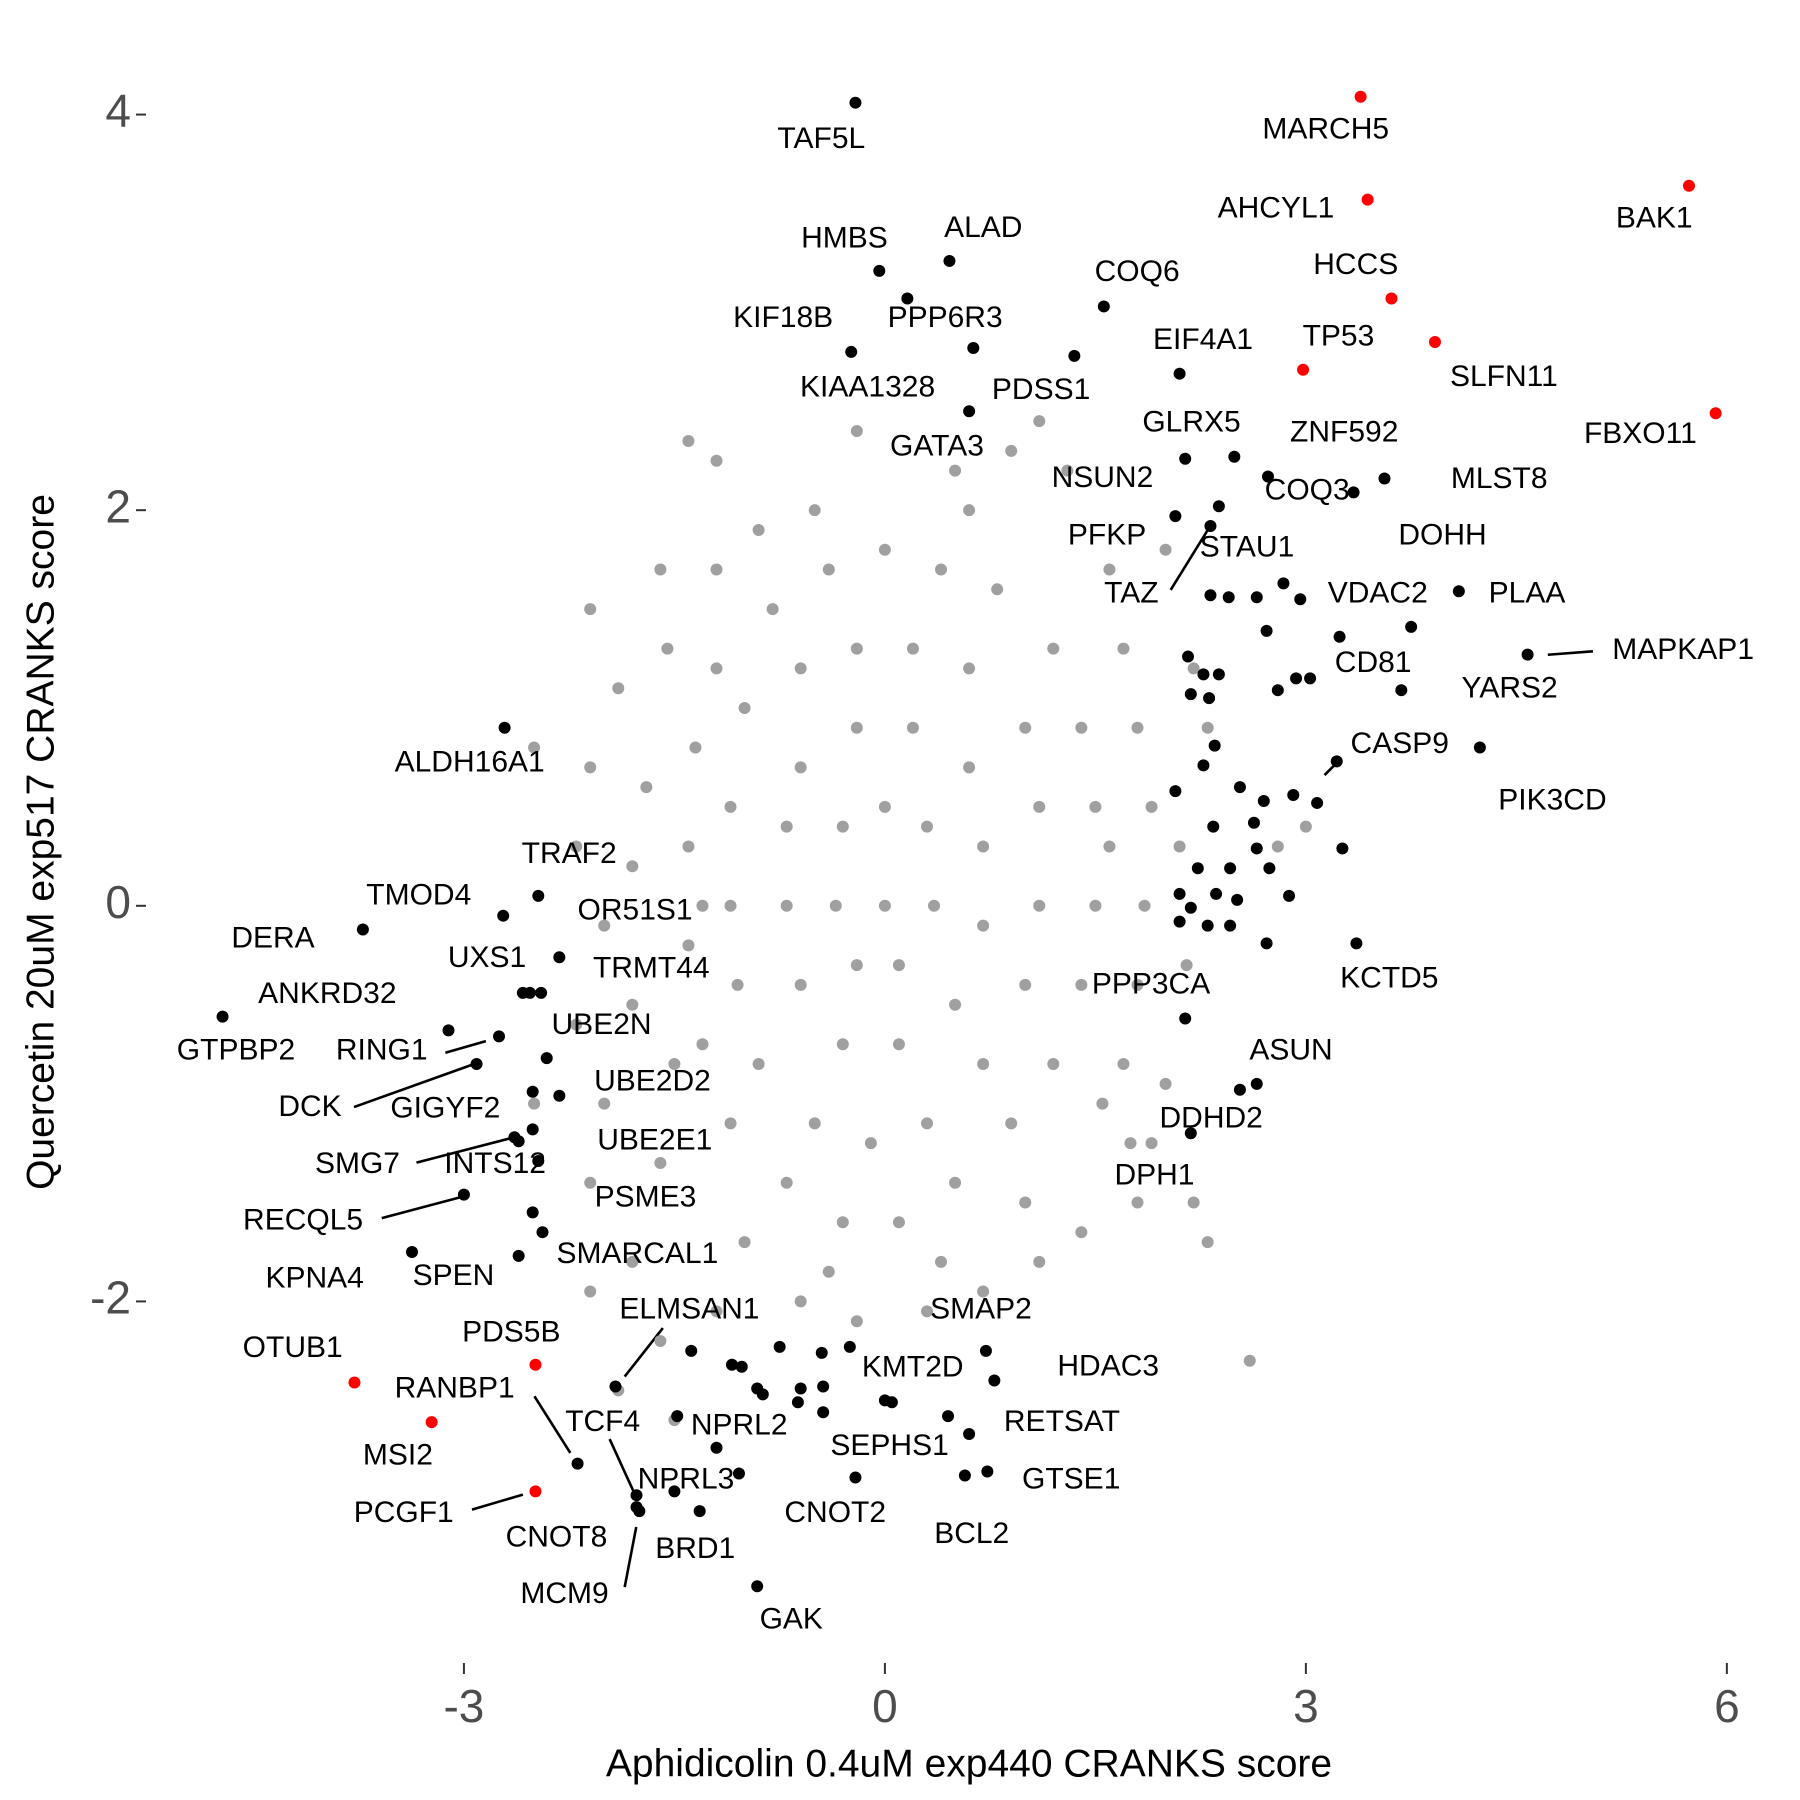 The image size is (1800, 1800). What do you see at coordinates (1276, 207) in the screenshot?
I see `point-label: AHCYL1` at bounding box center [1276, 207].